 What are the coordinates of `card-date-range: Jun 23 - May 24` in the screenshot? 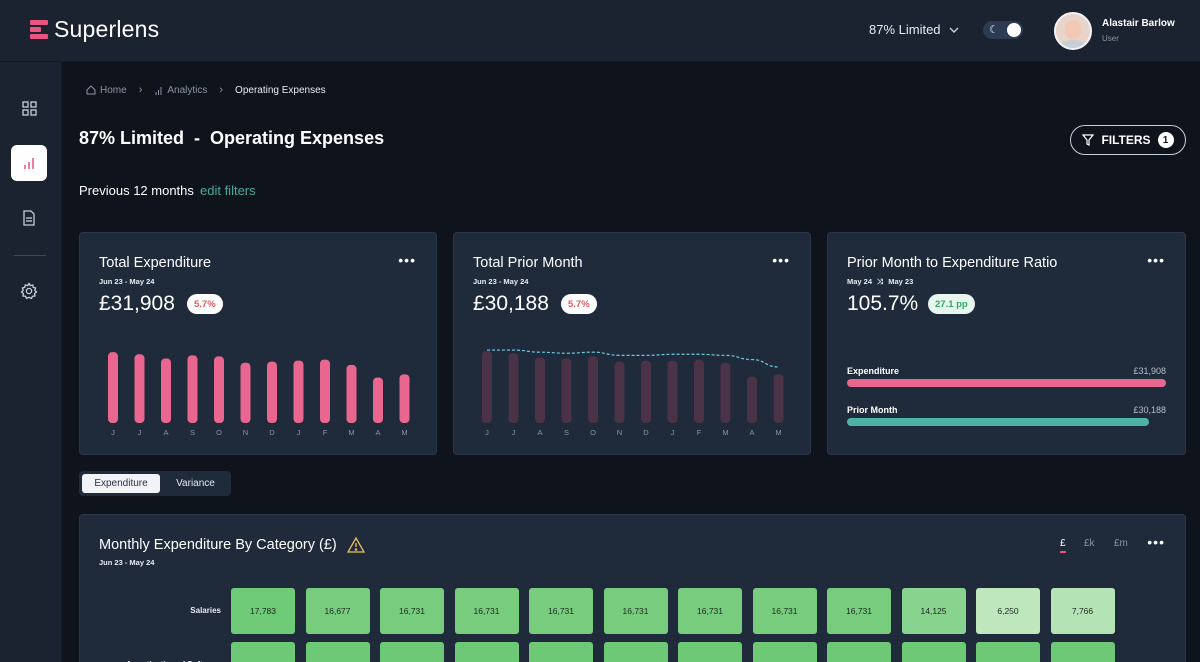 It's located at (501, 281).